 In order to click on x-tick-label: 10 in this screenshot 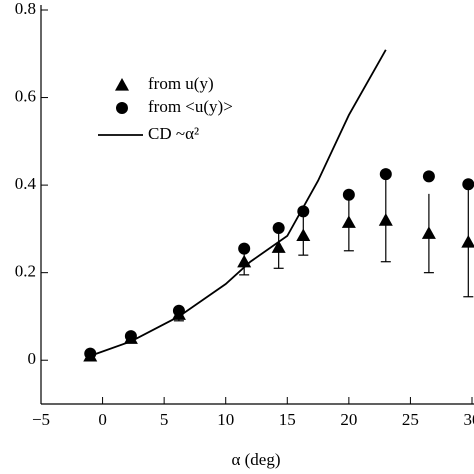, I will do `click(225, 419)`.